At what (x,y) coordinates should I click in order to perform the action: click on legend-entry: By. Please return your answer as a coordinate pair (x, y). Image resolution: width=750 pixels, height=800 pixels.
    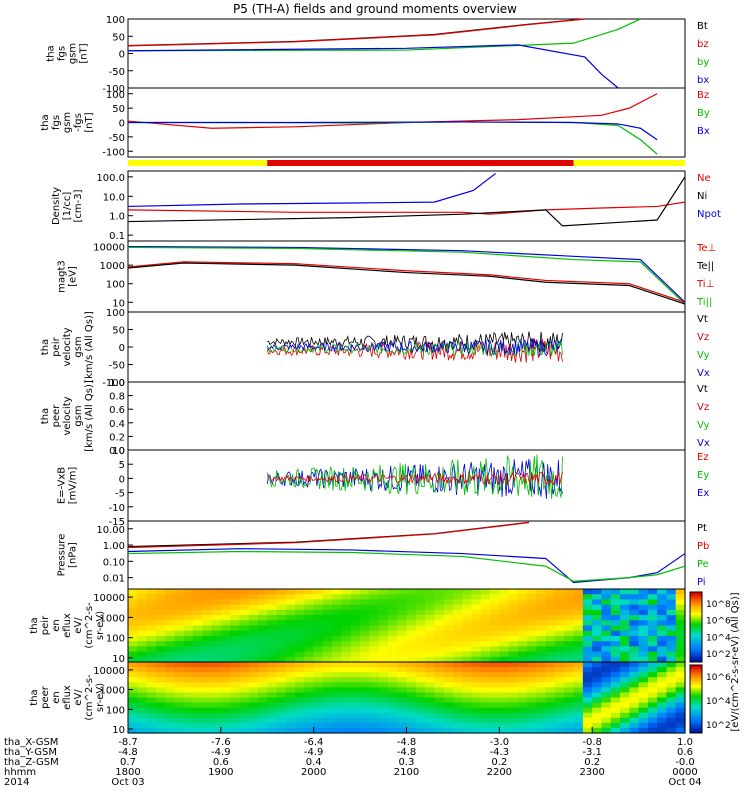
    Looking at the image, I should click on (703, 113).